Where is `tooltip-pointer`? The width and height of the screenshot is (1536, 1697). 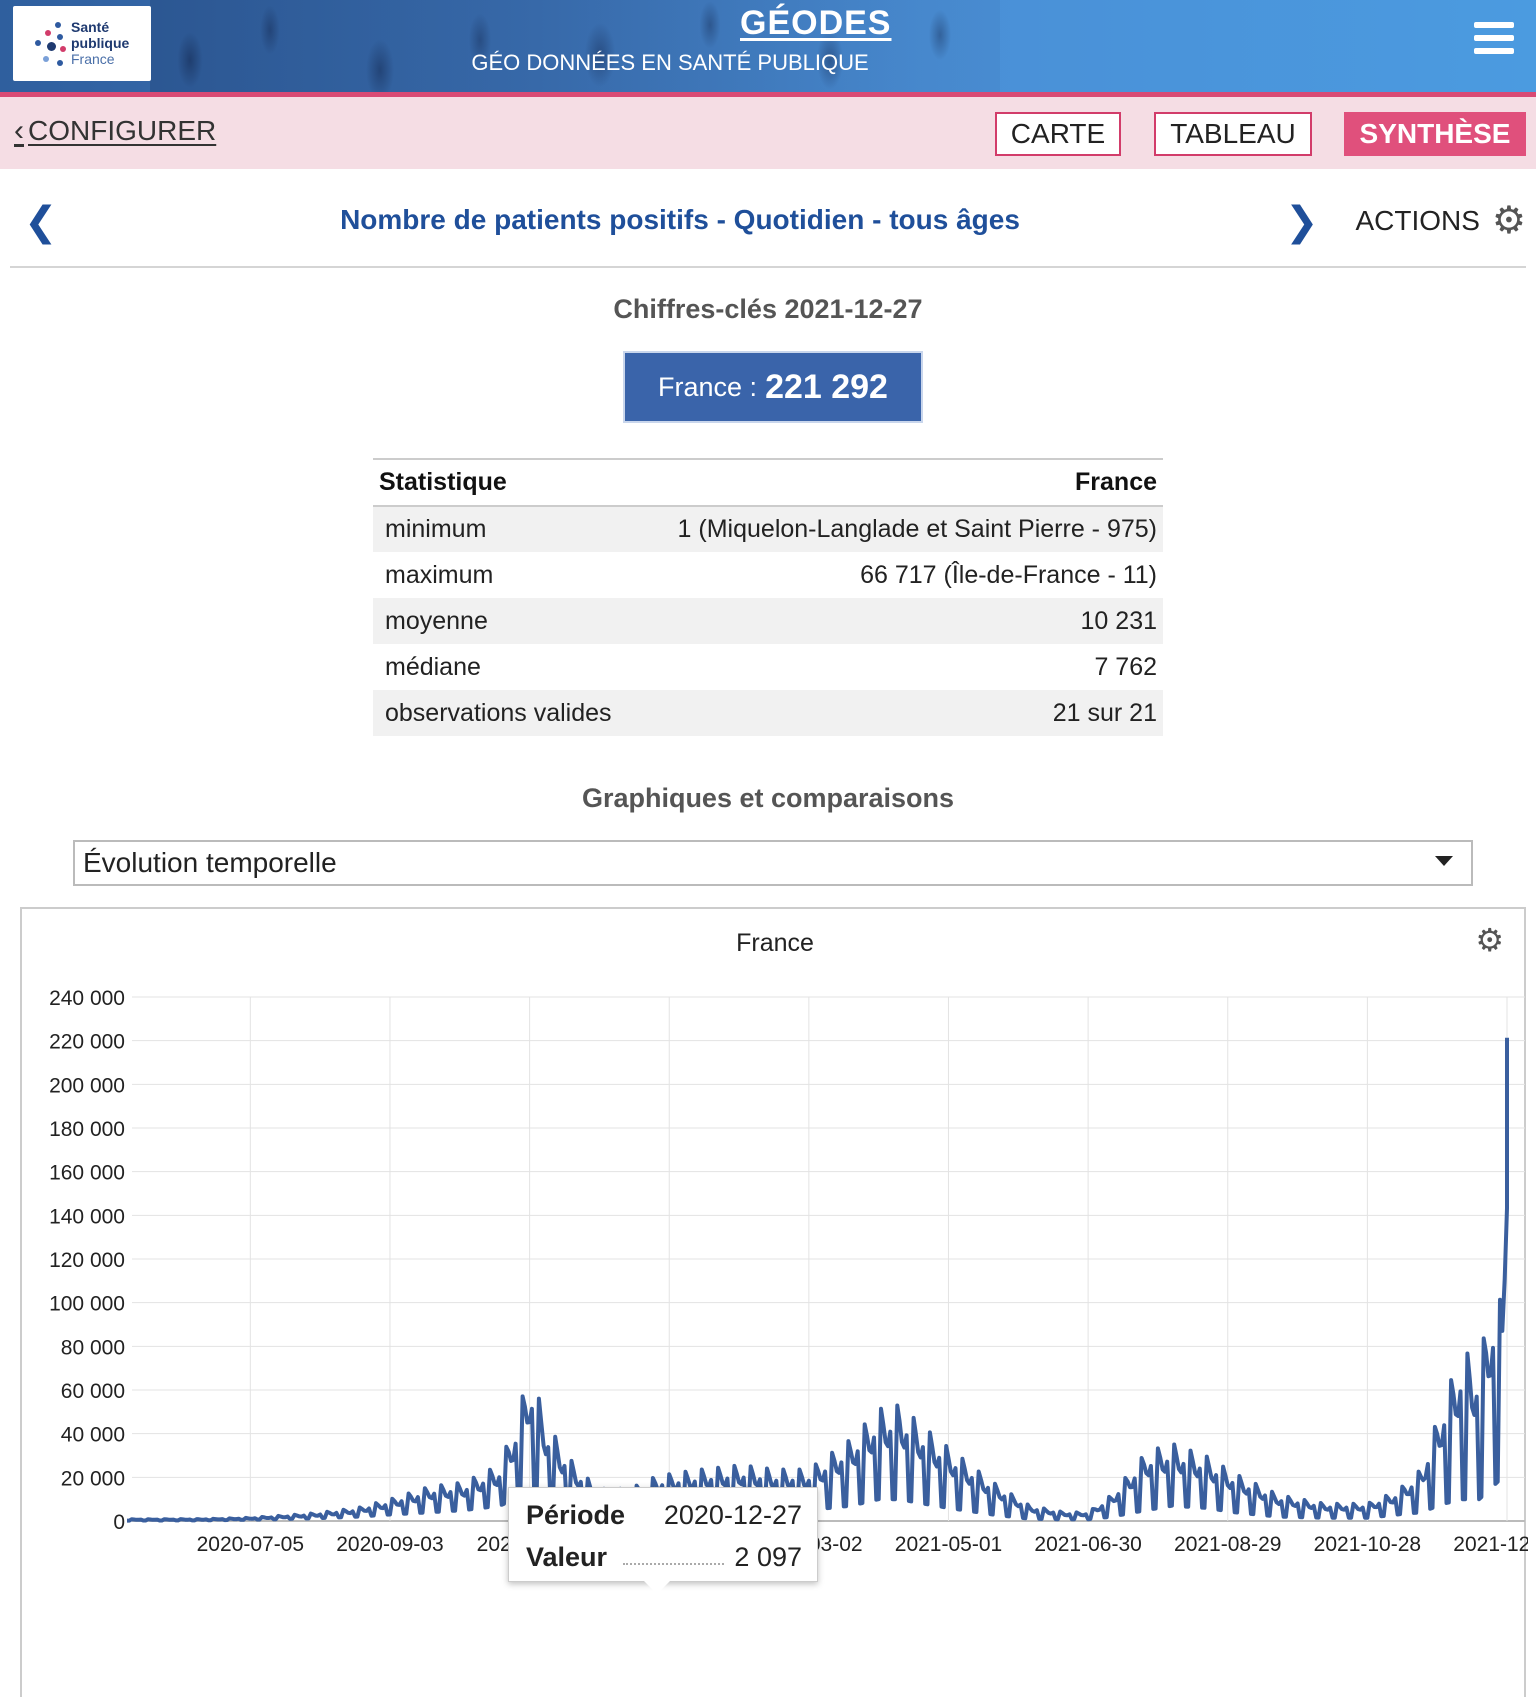 tooltip-pointer is located at coordinates (657, 1587).